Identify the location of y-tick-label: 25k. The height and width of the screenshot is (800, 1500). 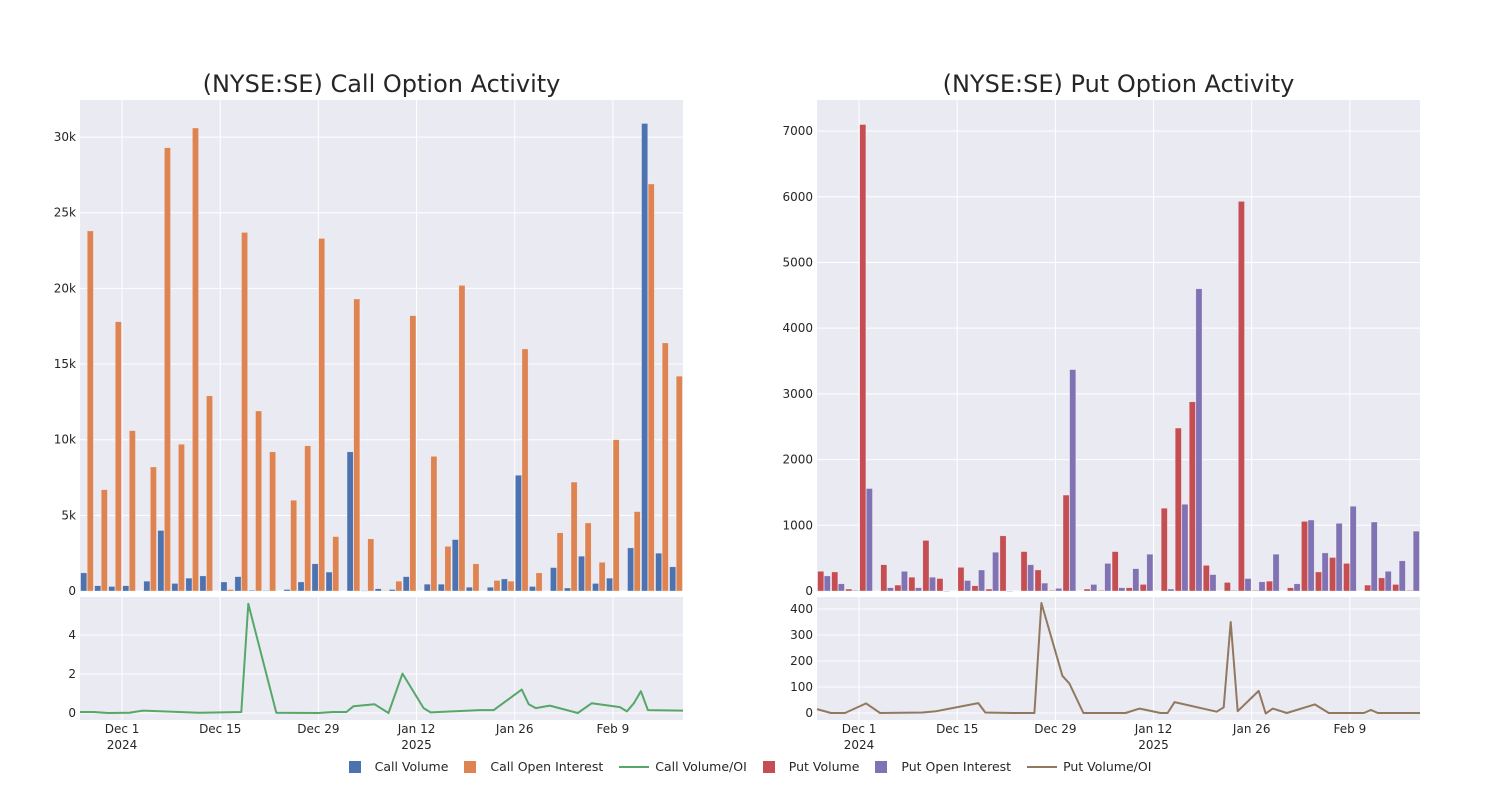
(65, 213).